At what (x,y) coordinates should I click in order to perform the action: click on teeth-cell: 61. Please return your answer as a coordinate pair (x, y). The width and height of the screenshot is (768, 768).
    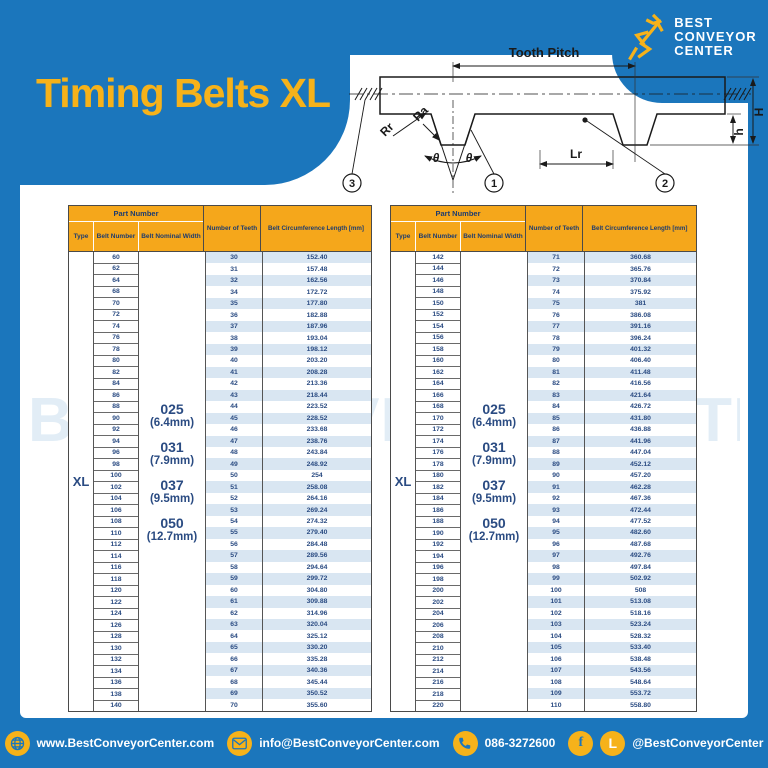
    Looking at the image, I should click on (234, 602).